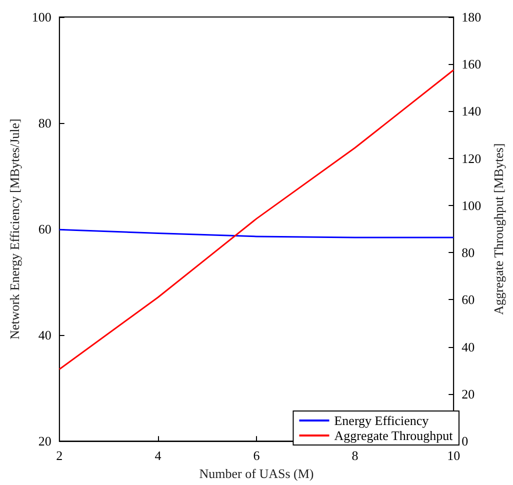  I want to click on y-tick-label: 20, so click(45, 441).